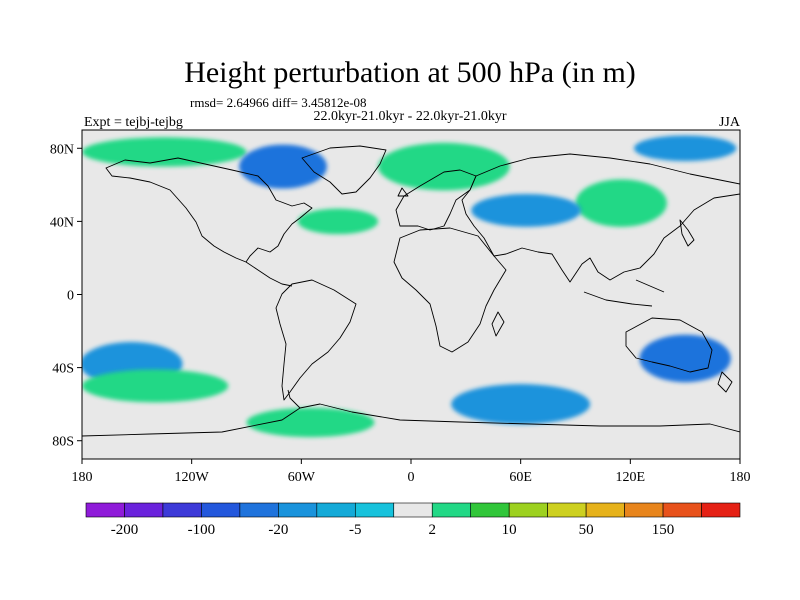 This screenshot has height=600, width=800. What do you see at coordinates (302, 477) in the screenshot?
I see `x-tick-label: 60W` at bounding box center [302, 477].